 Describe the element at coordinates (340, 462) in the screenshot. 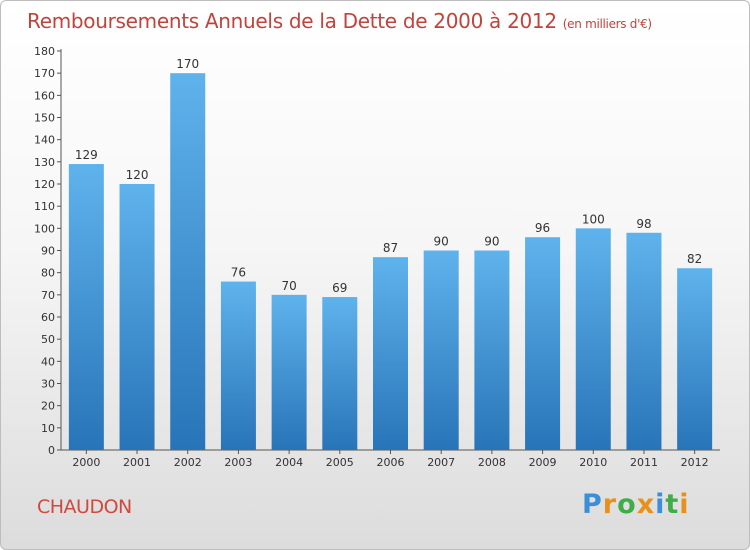

I see `x-tick-label-2005: 2005` at that location.